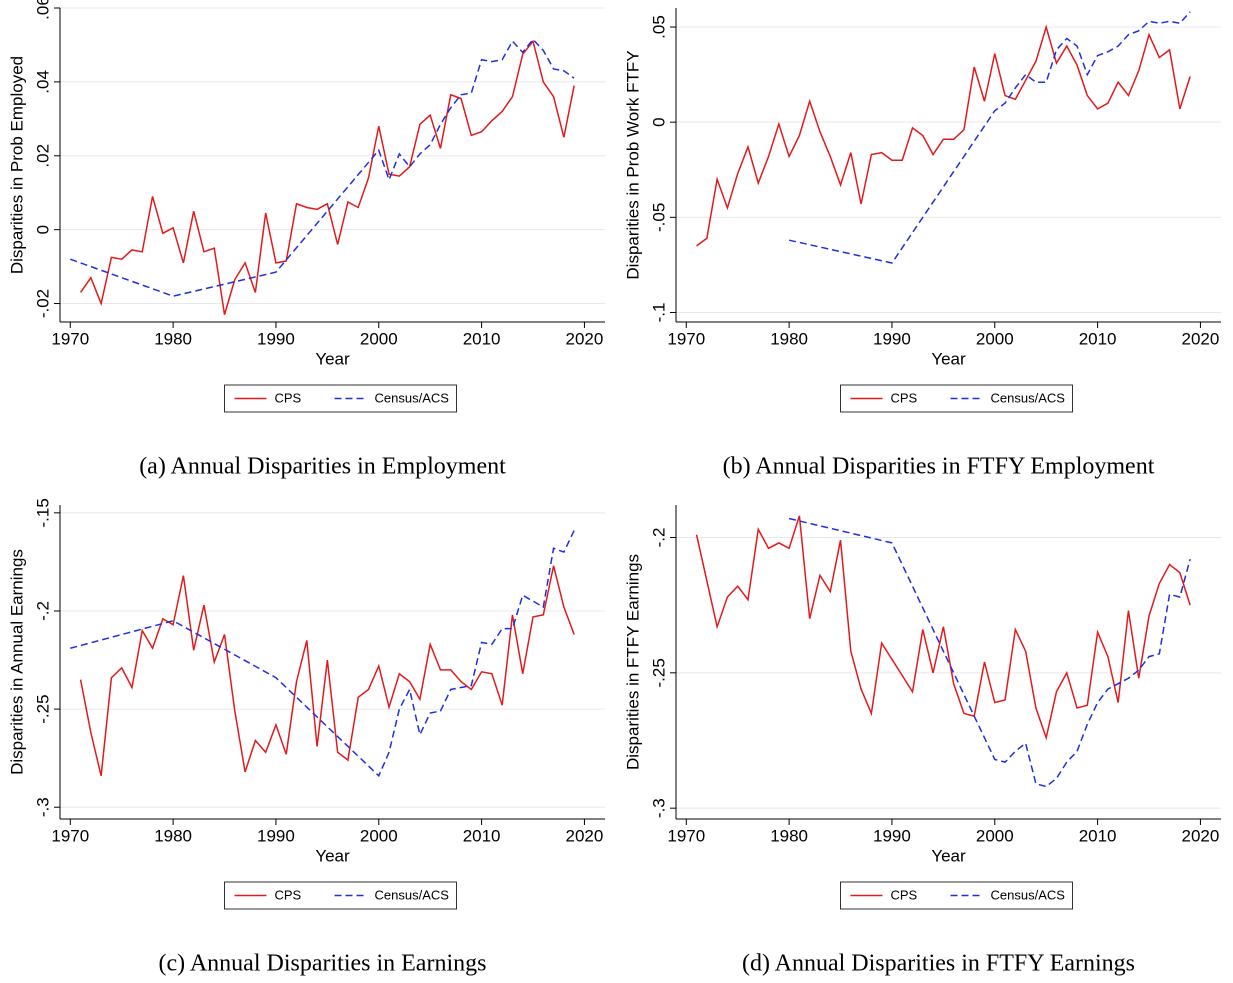 Image resolution: width=1233 pixels, height=983 pixels. Describe the element at coordinates (658, 313) in the screenshot. I see `y-tick-label: -.1` at that location.